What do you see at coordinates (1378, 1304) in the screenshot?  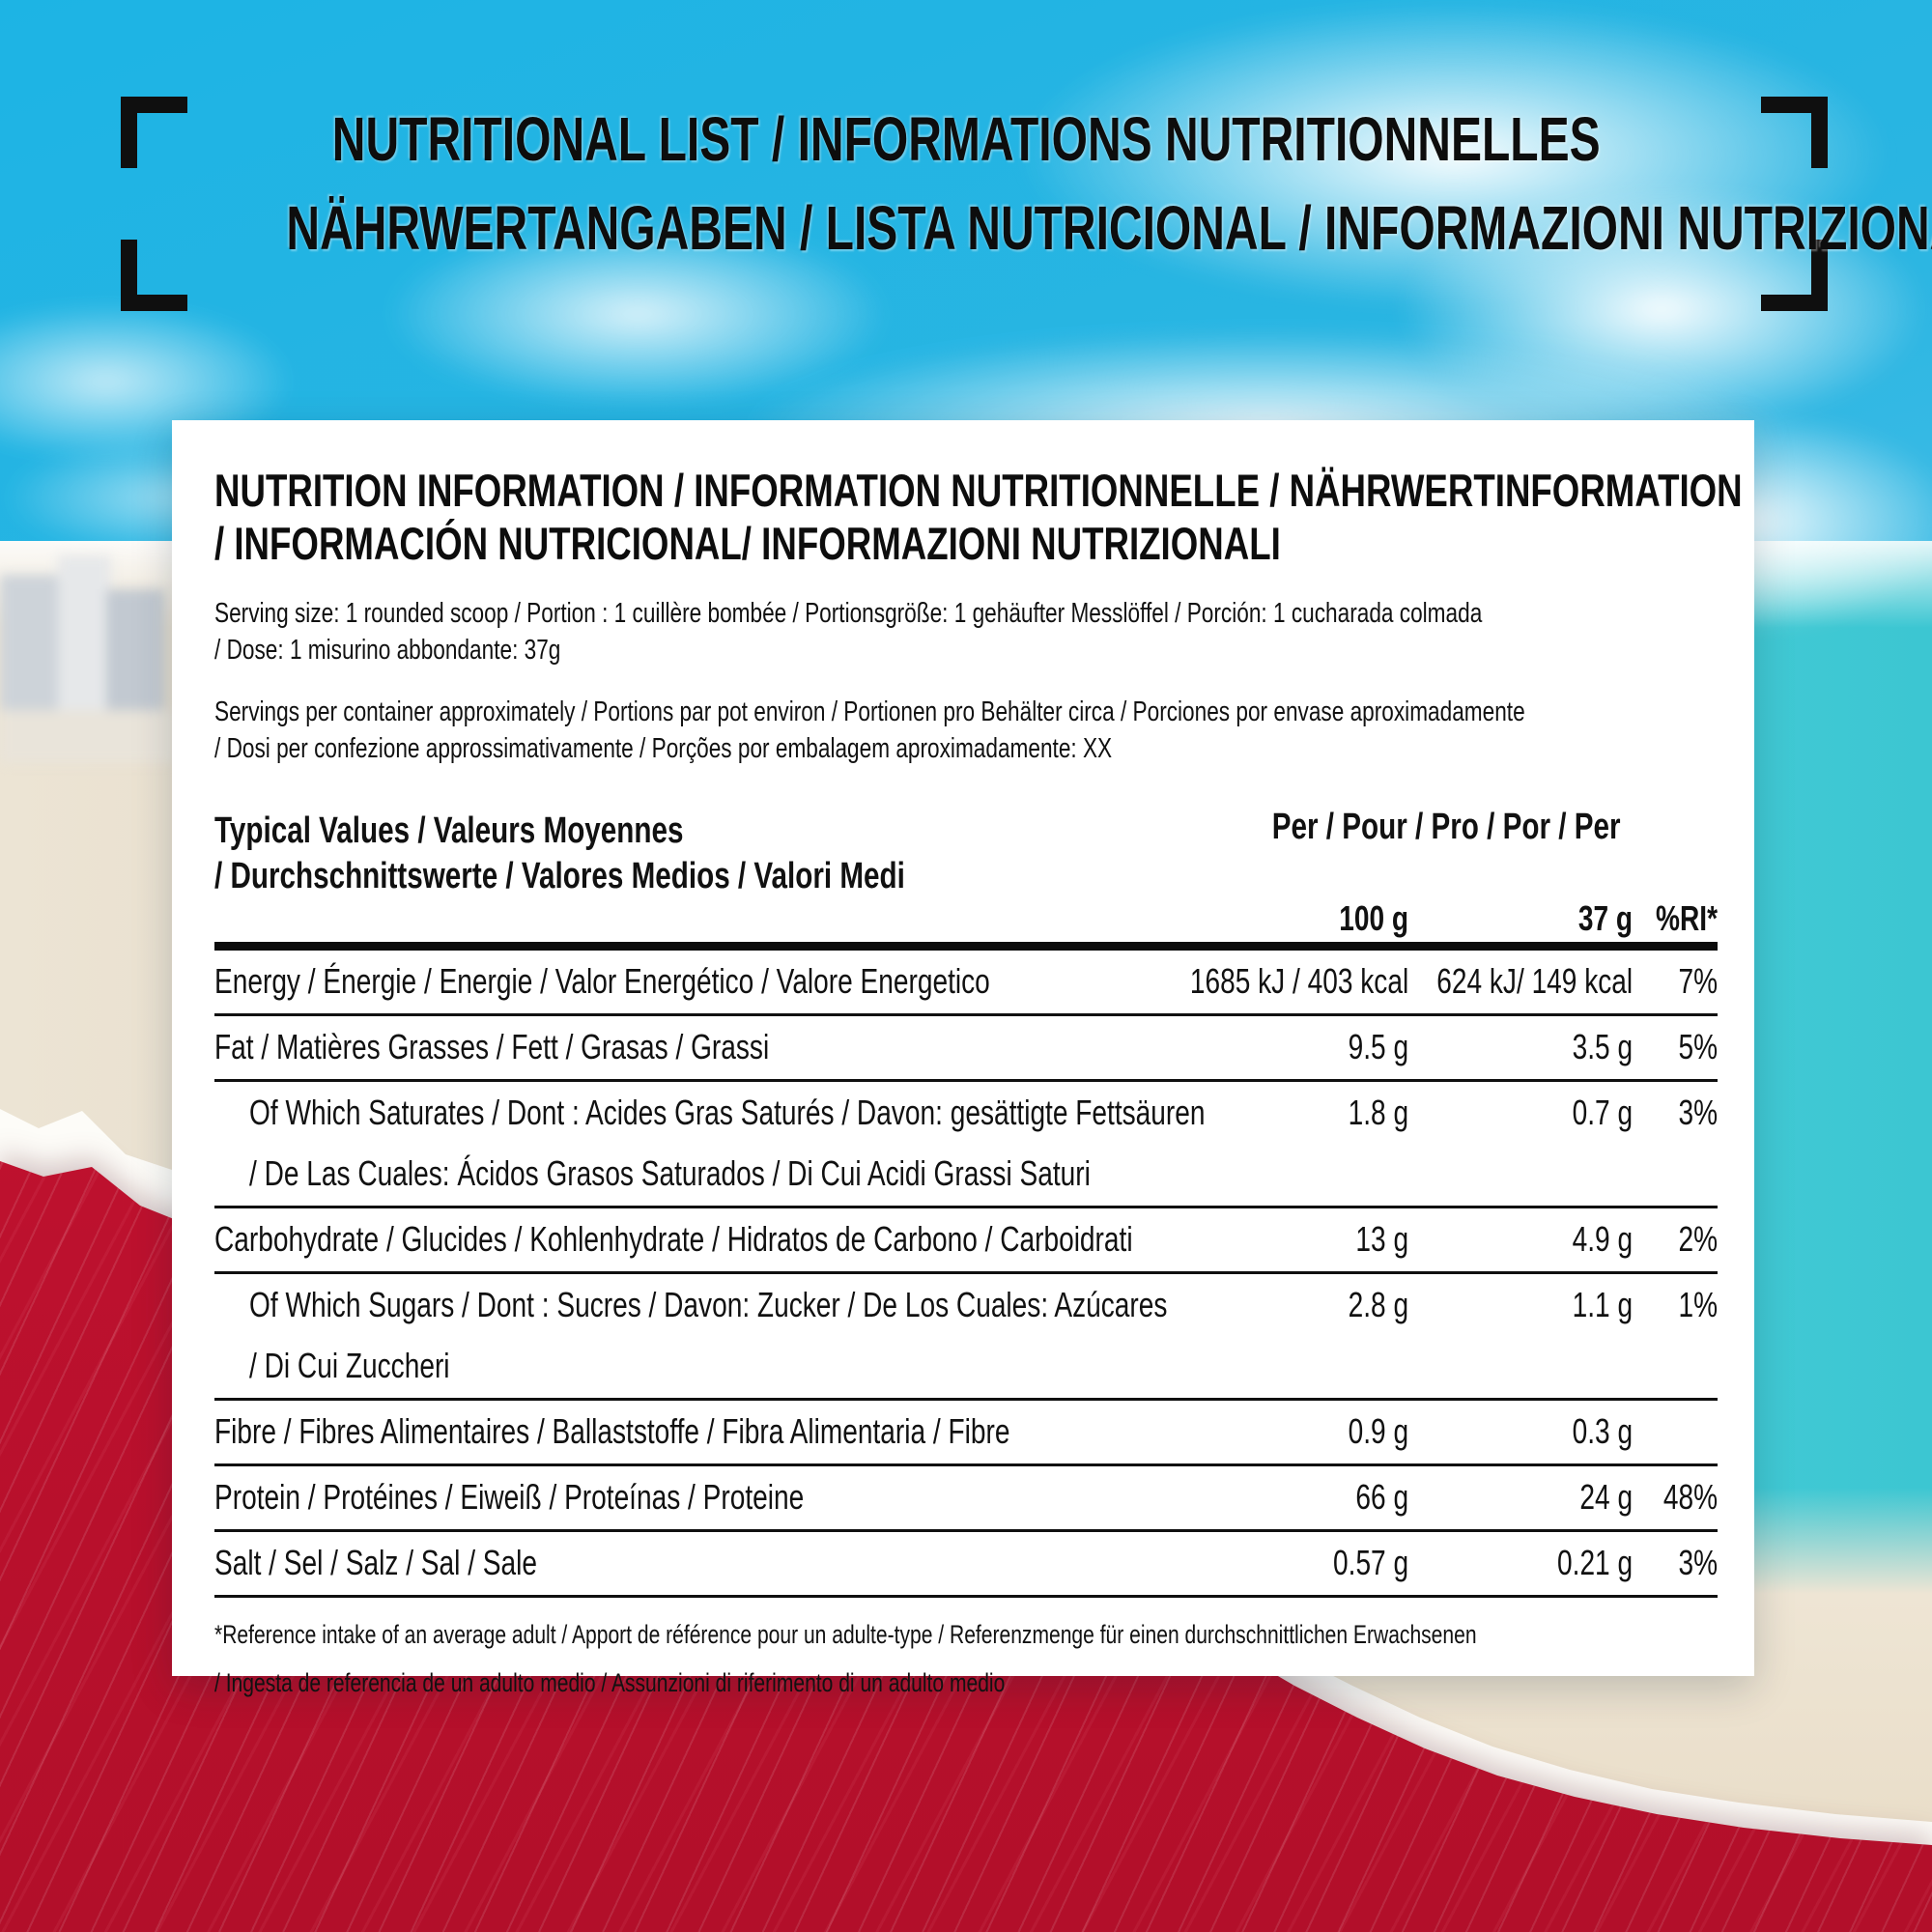 I see `value-per-100g: 2.8 g` at bounding box center [1378, 1304].